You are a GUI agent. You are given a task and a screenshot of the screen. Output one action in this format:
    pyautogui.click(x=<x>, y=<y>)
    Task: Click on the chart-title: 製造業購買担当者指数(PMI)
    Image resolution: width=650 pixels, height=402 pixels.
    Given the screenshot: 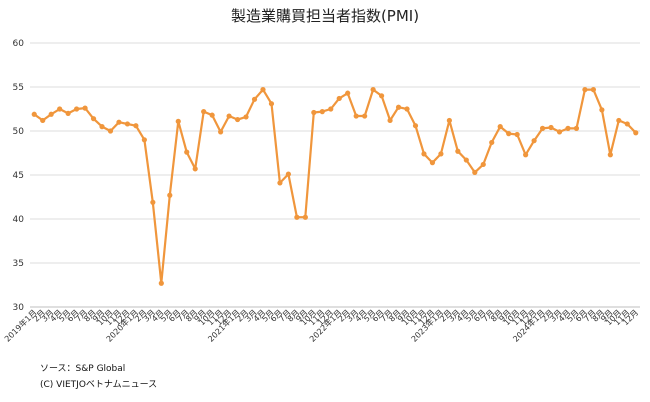 What is the action you would take?
    pyautogui.click(x=325, y=16)
    